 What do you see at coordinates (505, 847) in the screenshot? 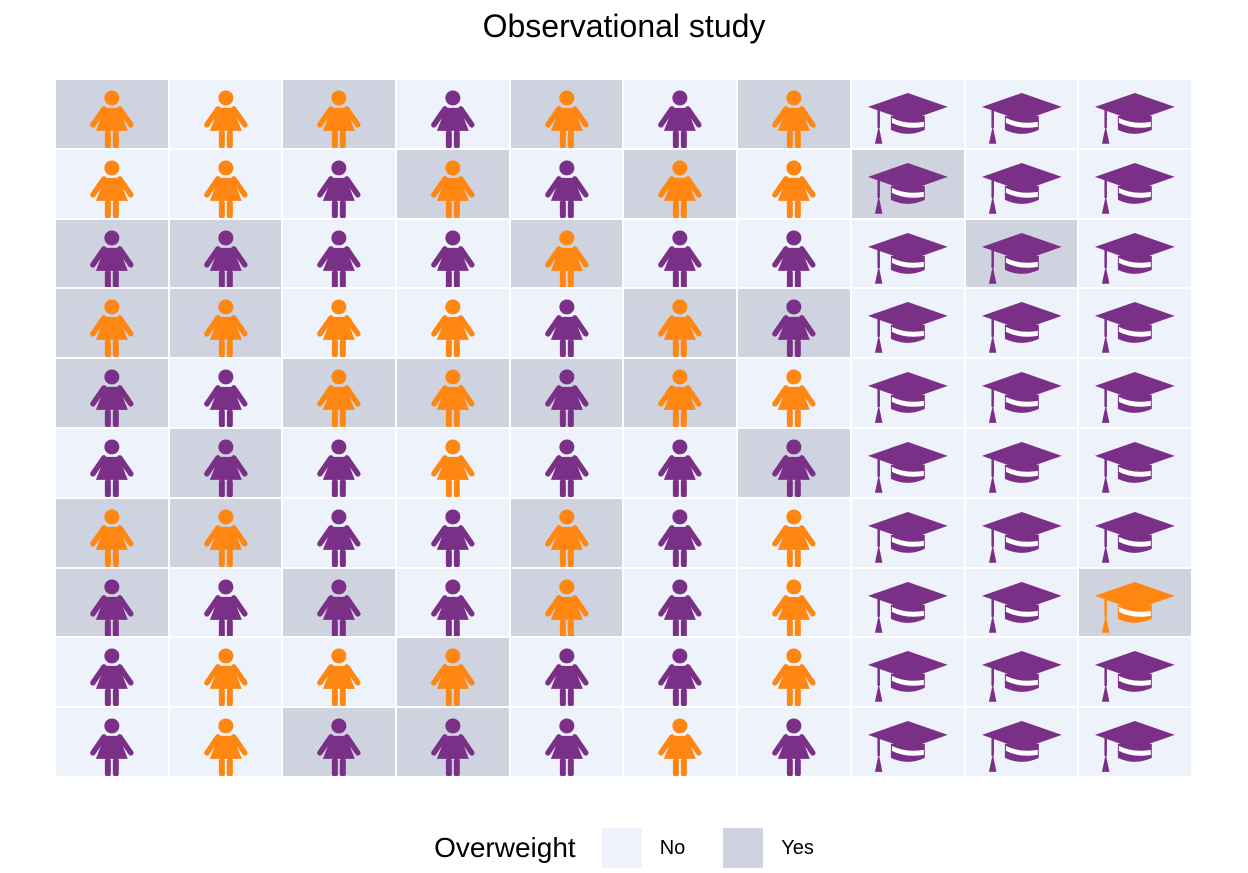
I see `legend-title: Overweight` at bounding box center [505, 847].